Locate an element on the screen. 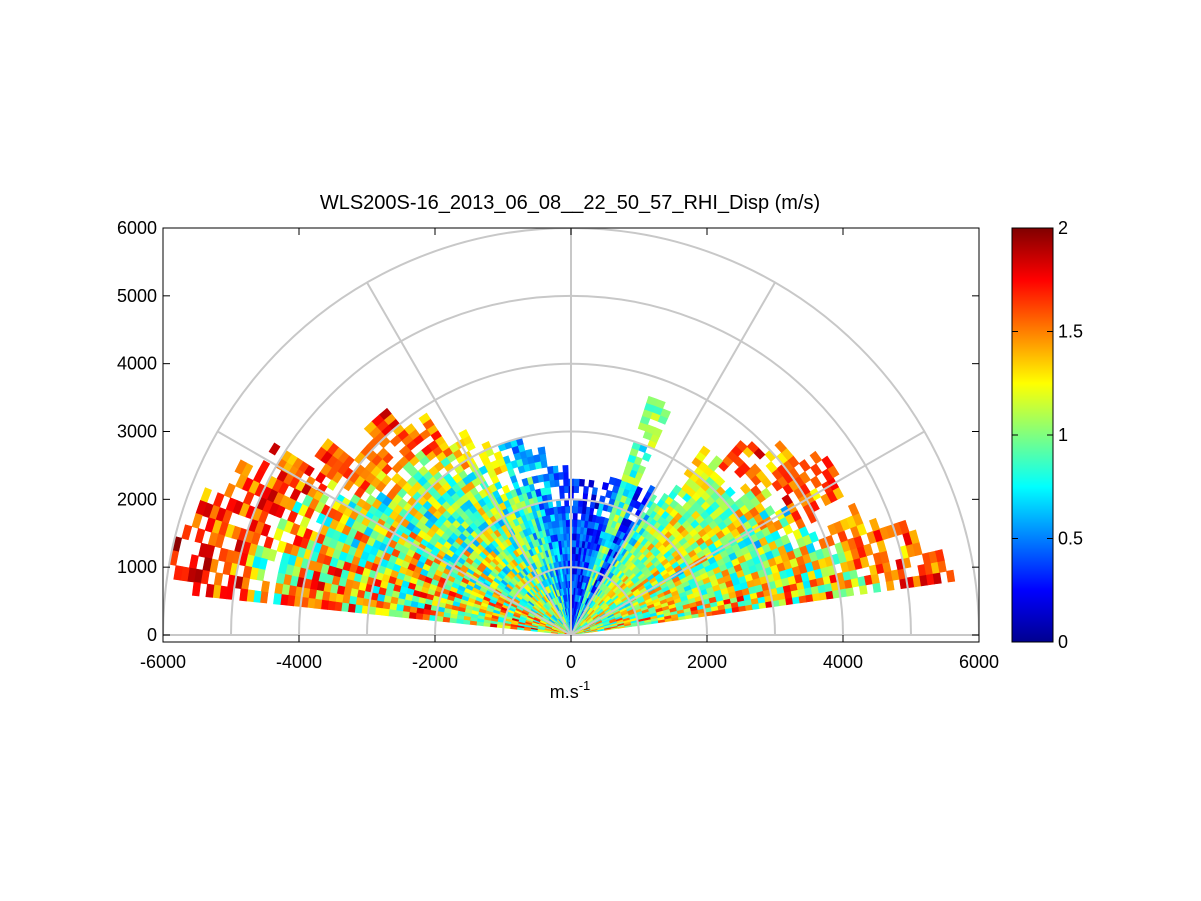  x-tick-label: -4000 is located at coordinates (299, 662).